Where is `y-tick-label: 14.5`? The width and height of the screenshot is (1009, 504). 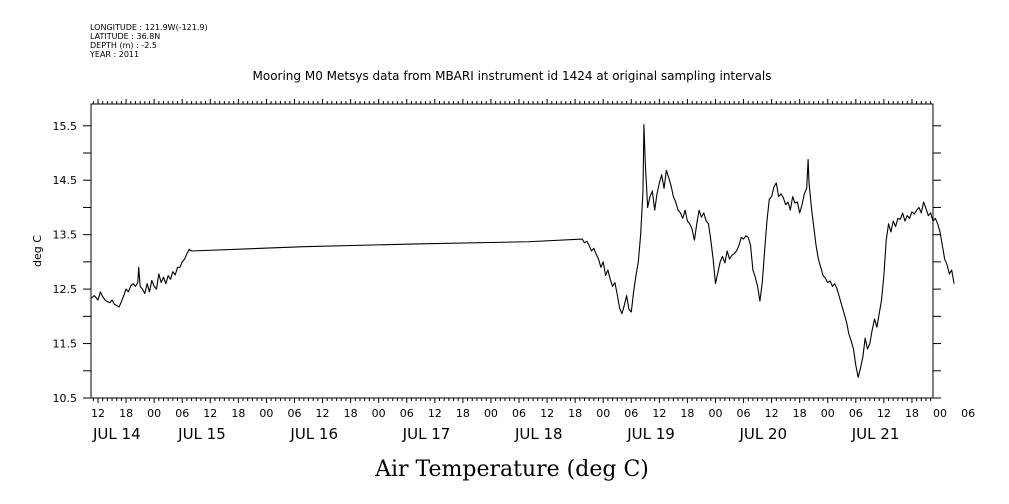
y-tick-label: 14.5 is located at coordinates (65, 180).